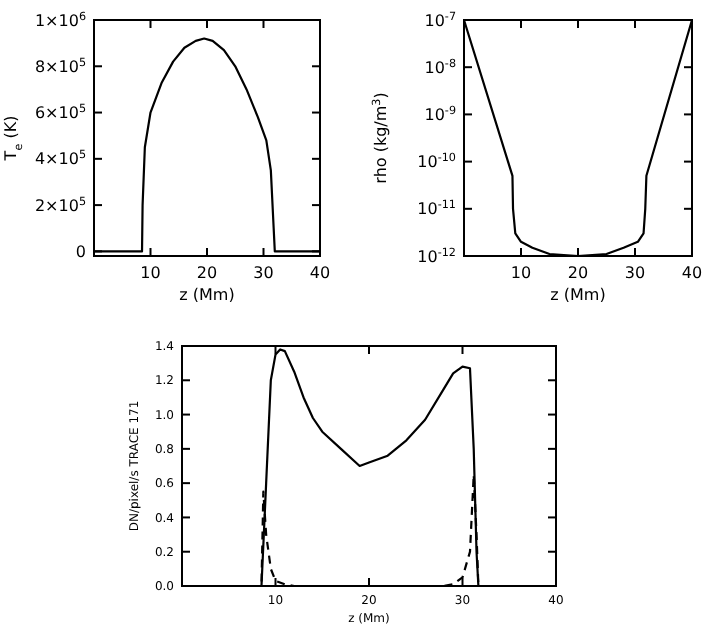 The height and width of the screenshot is (626, 708). What do you see at coordinates (60, 158) in the screenshot?
I see `y-tick-label: 4×10$^{5}$` at bounding box center [60, 158].